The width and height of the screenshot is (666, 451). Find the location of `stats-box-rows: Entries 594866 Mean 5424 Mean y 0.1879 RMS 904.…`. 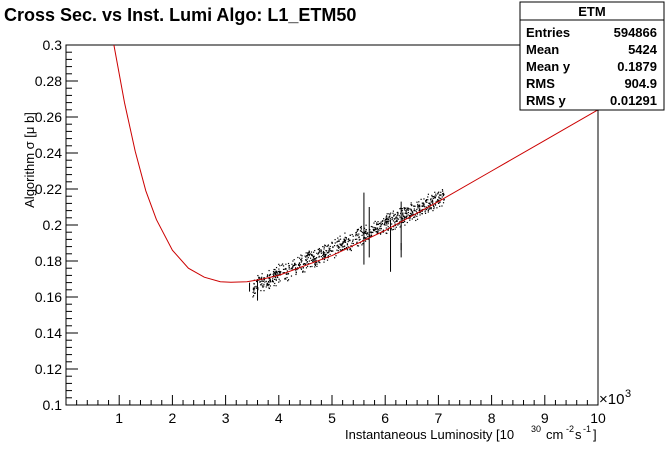

stats-box-rows: Entries 594866 Mean 5424 Mean y 0.1879 RMS 904.… is located at coordinates (592, 66).